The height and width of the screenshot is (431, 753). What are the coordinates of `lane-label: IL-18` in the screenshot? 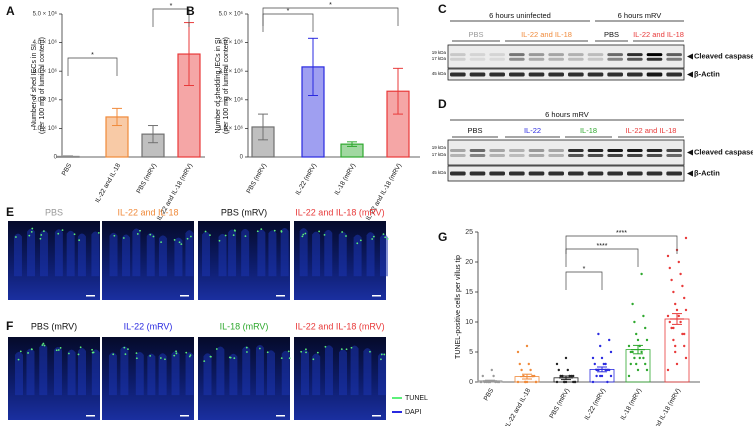 It's located at (588, 130).